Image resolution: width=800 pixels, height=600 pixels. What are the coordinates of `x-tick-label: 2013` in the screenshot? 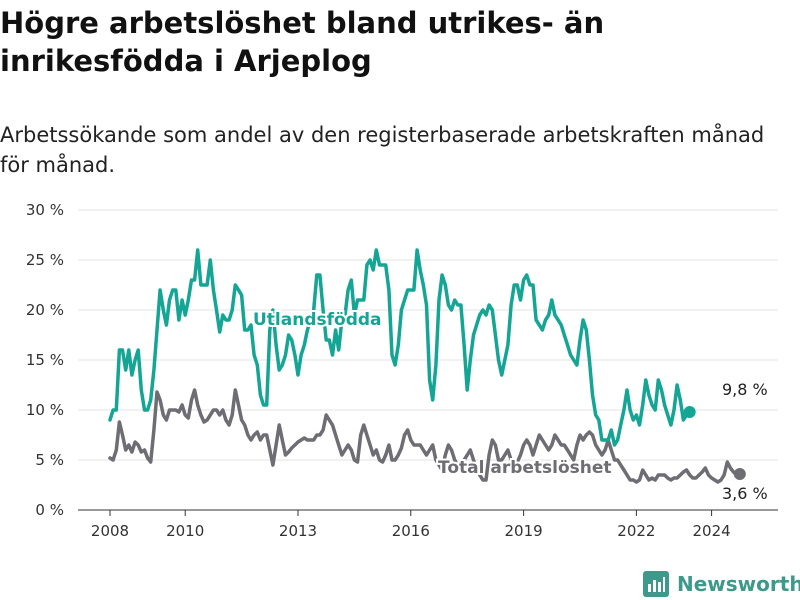 It's located at (298, 531).